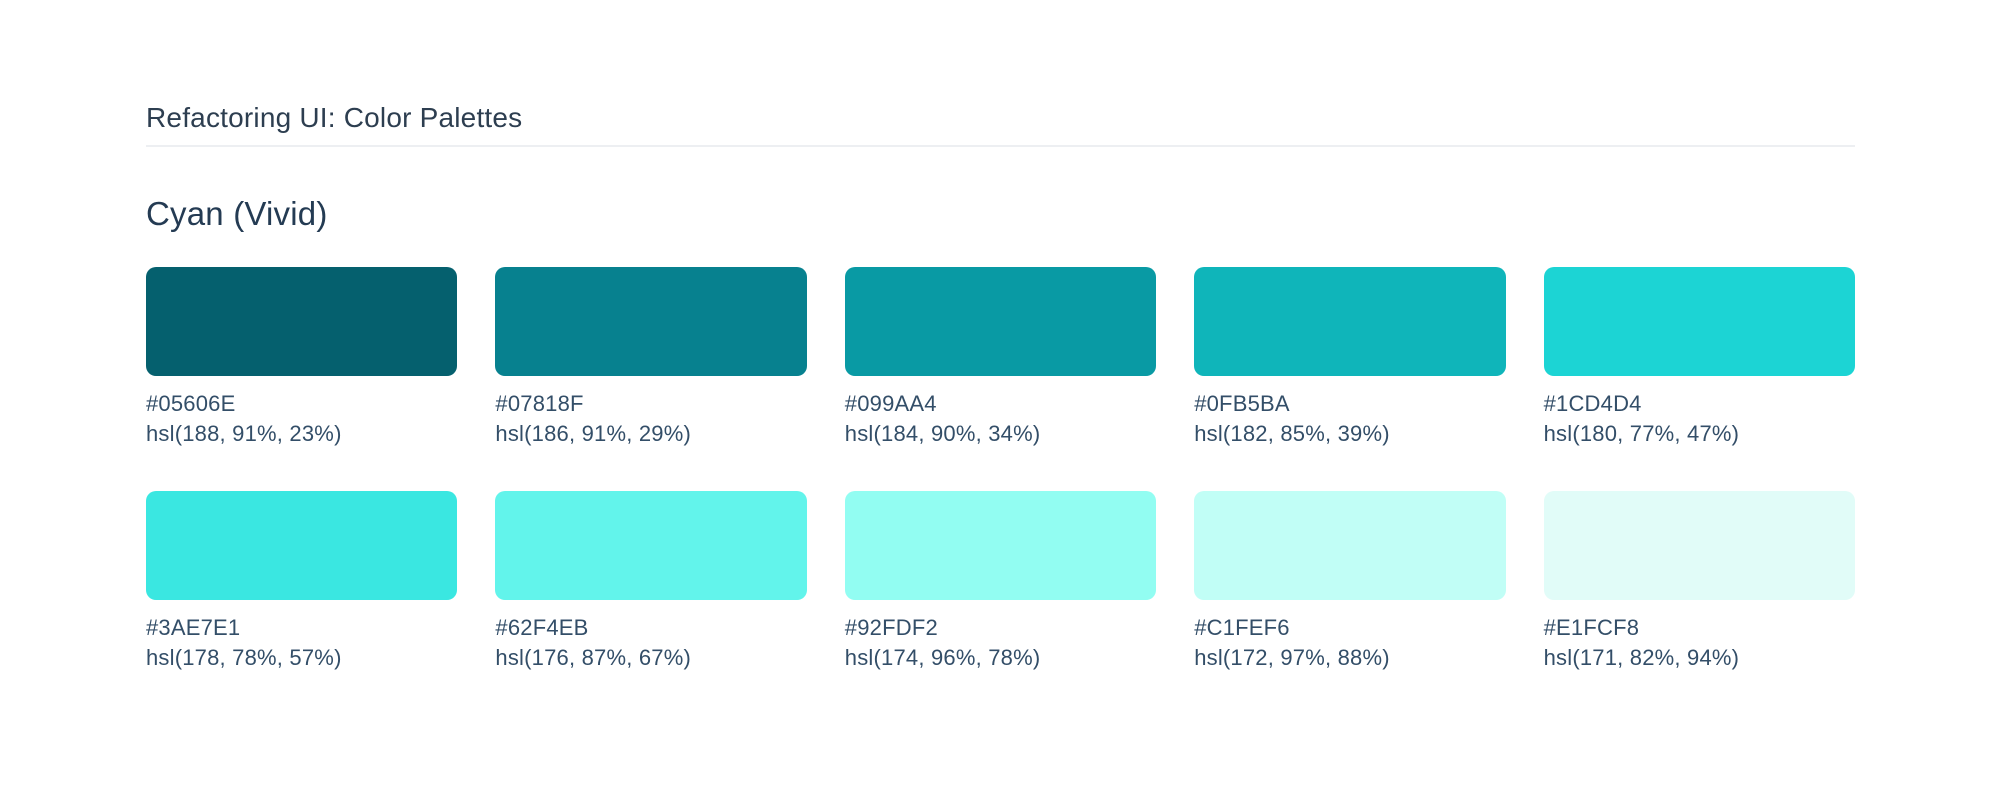 This screenshot has height=796, width=2000. Describe the element at coordinates (542, 627) in the screenshot. I see `swatch-hex-label: #62F4EB` at that location.